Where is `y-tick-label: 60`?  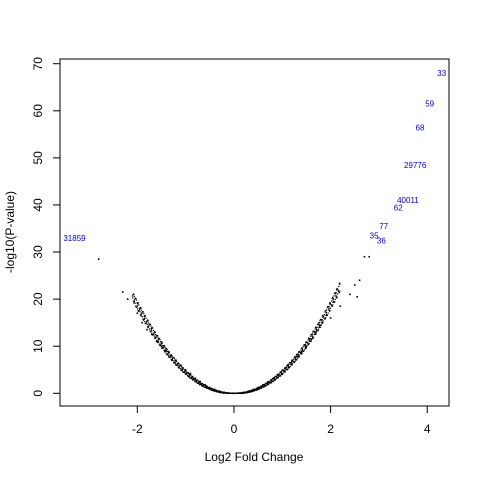 y-tick-label: 60 is located at coordinates (38, 111).